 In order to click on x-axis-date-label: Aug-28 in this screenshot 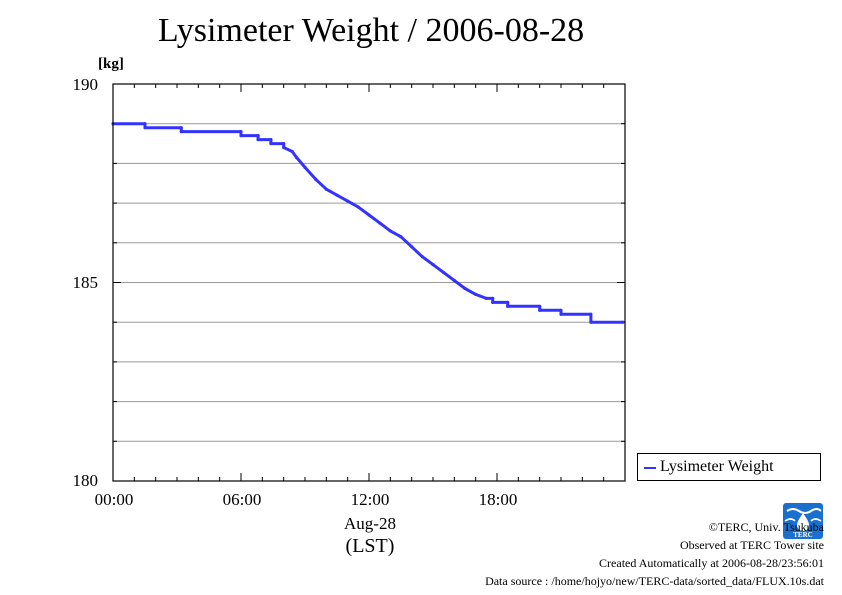, I will do `click(370, 523)`.